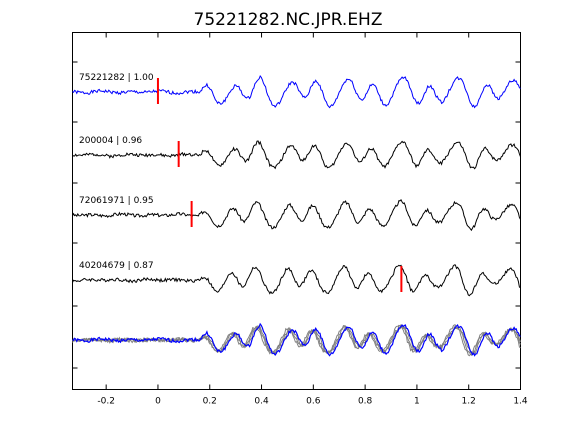 The width and height of the screenshot is (576, 432). I want to click on trace-label-4: 40204679 | 0.87, so click(116, 266).